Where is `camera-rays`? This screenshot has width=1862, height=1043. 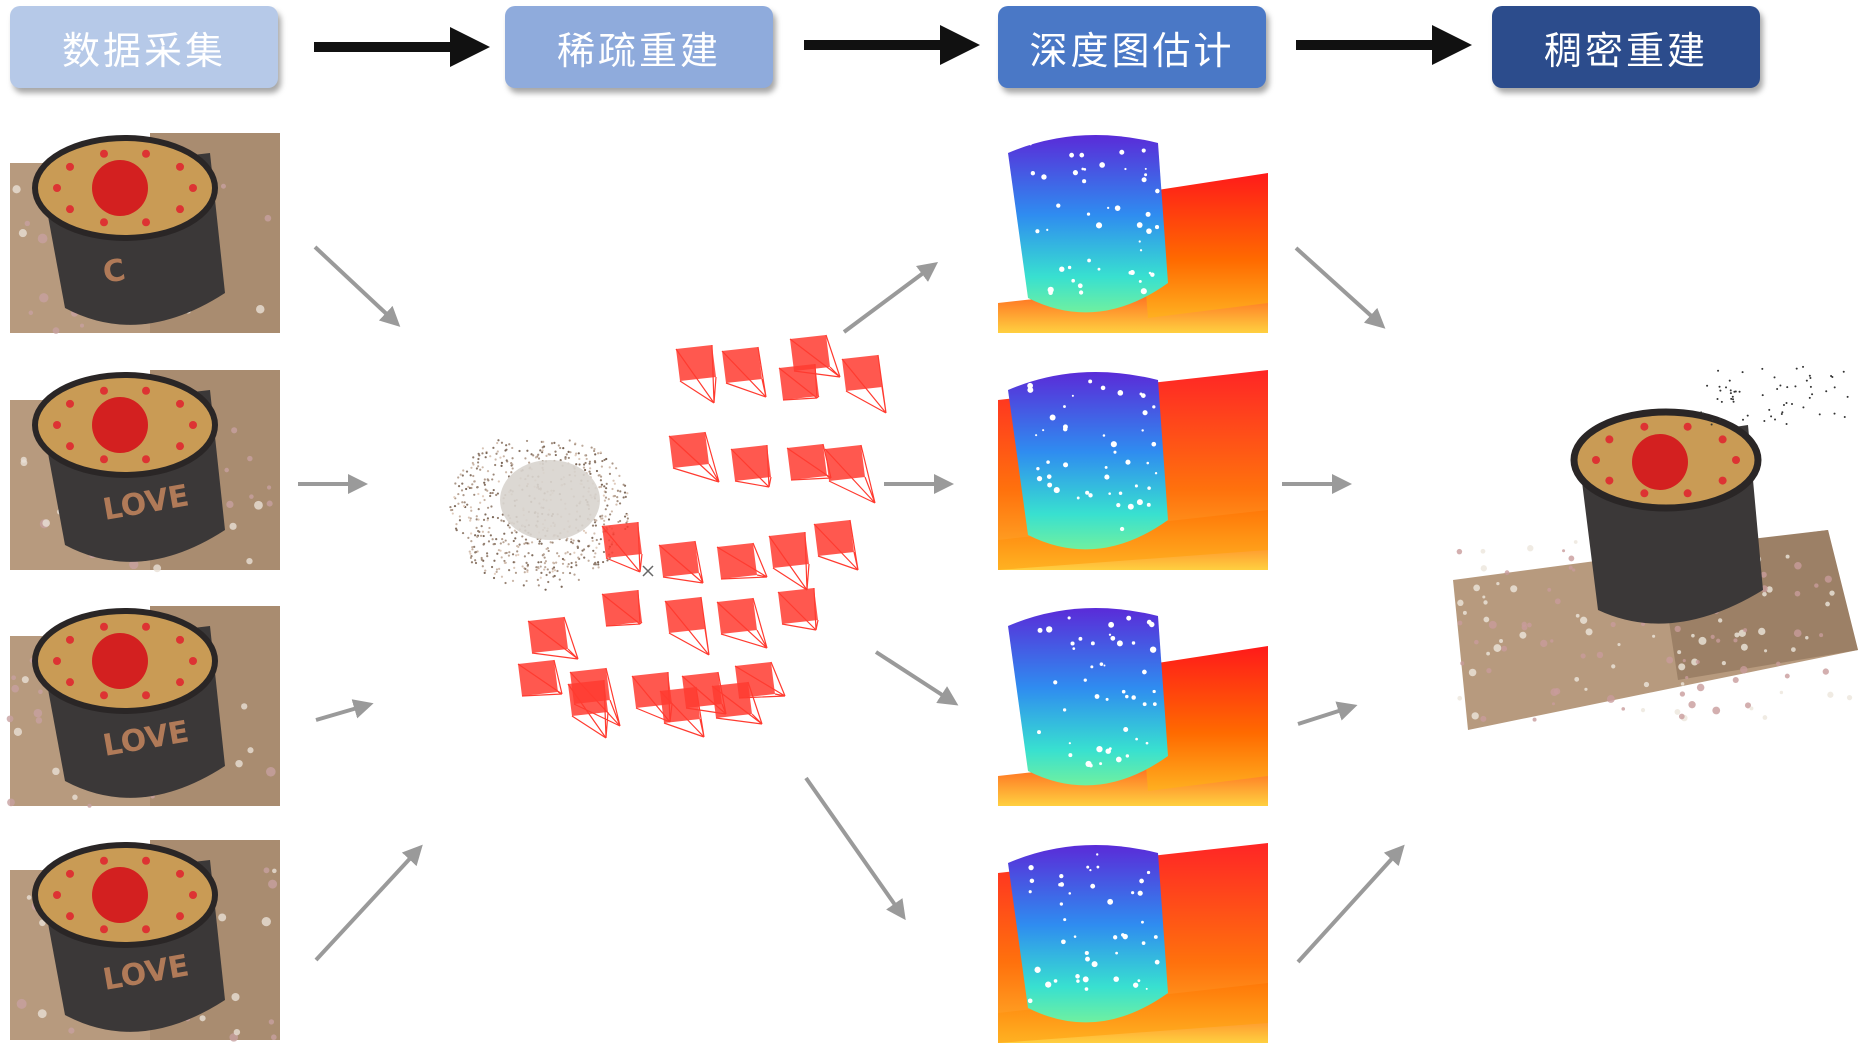
camera-rays is located at coordinates (760, 680).